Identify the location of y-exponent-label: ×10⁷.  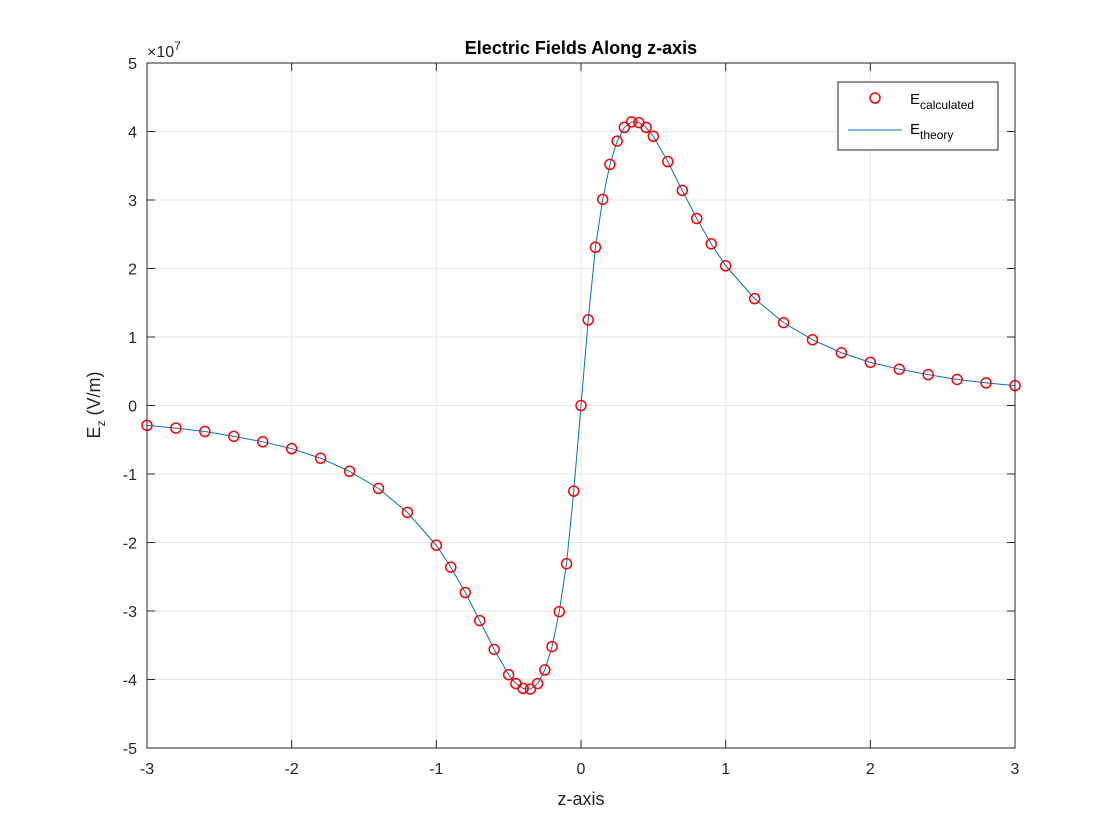
(164, 50).